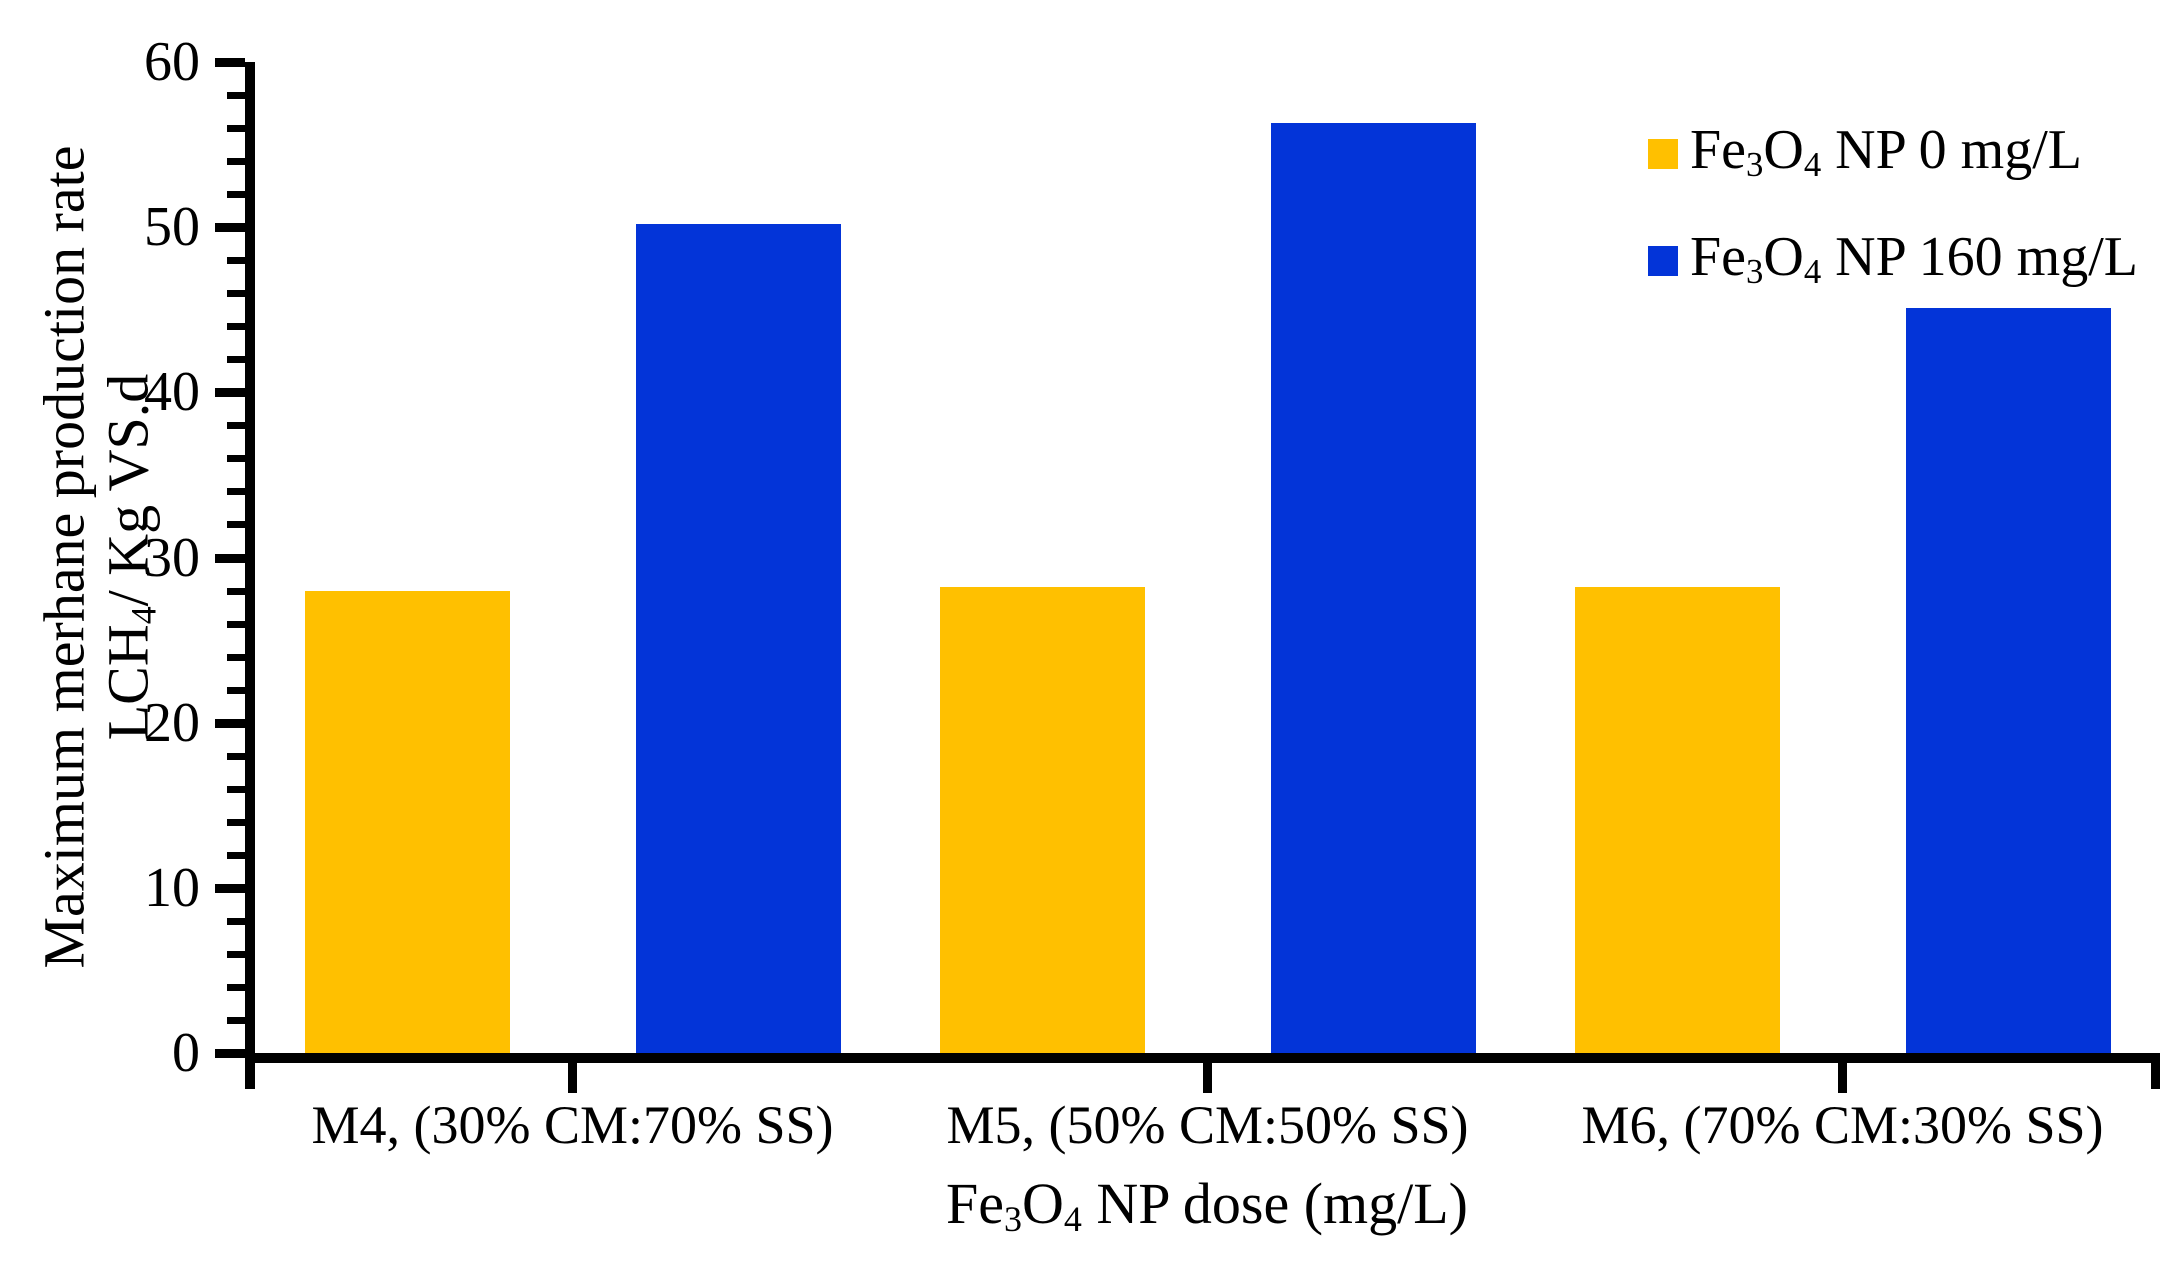 The image size is (2167, 1267). Describe the element at coordinates (572, 1125) in the screenshot. I see `x-tick-label: M4, (30% CM:70% SS)` at that location.